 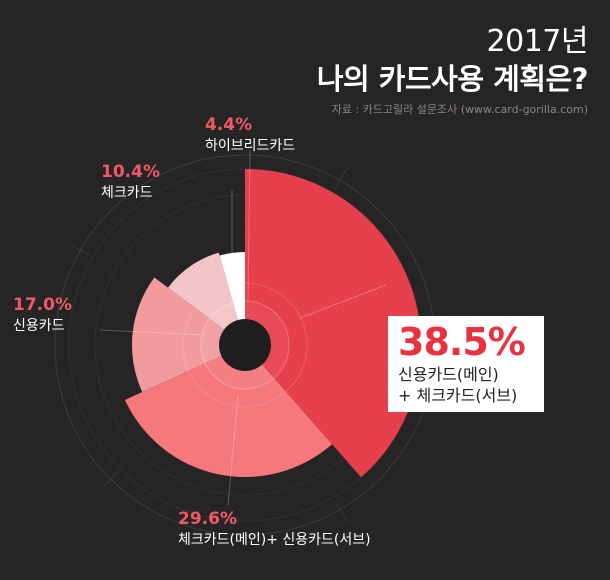 I want to click on label-hybrid-pct: 4.4%, so click(x=229, y=125).